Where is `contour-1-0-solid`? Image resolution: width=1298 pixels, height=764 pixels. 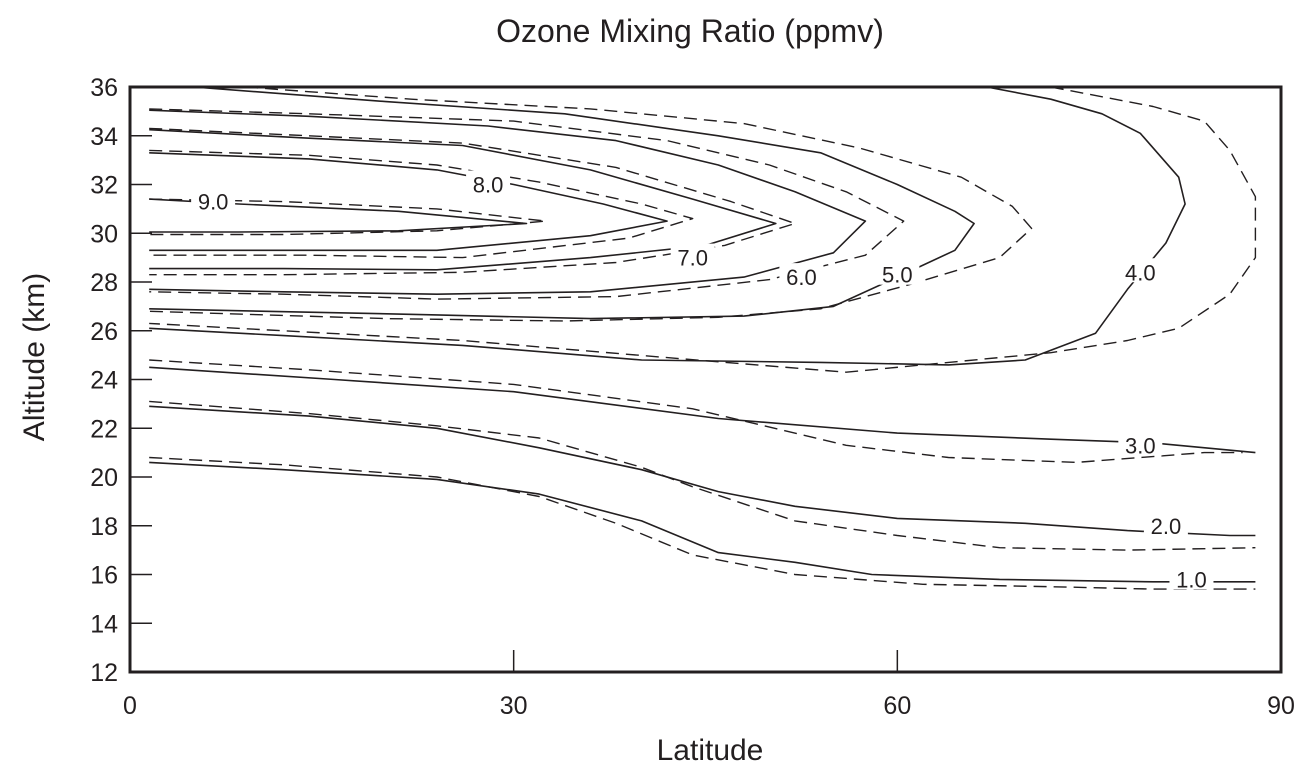
contour-1-0-solid is located at coordinates (702, 522).